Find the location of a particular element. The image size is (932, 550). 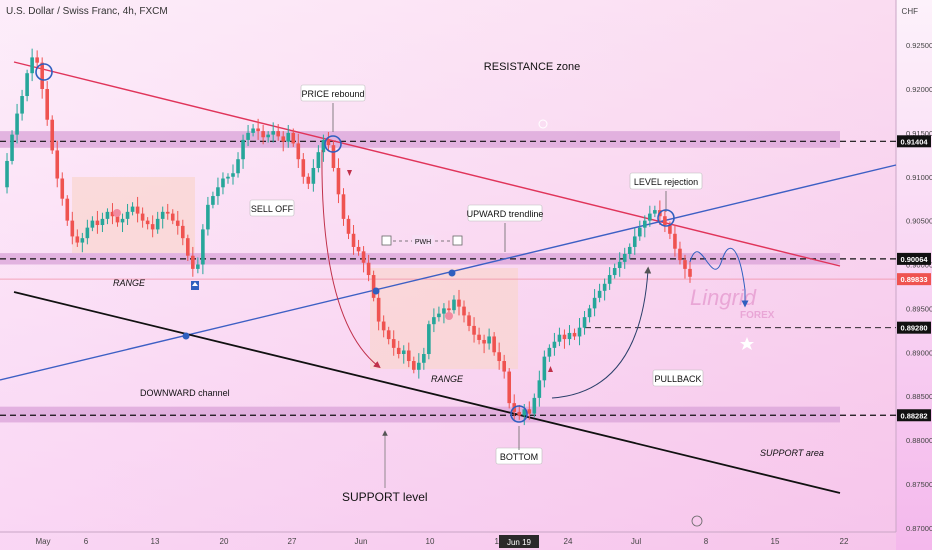

sell-off-arrow is located at coordinates (351, 259).